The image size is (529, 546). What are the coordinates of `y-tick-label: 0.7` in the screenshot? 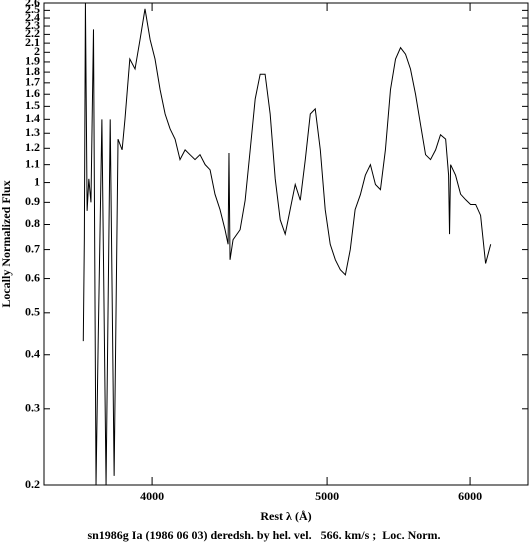 It's located at (32, 248).